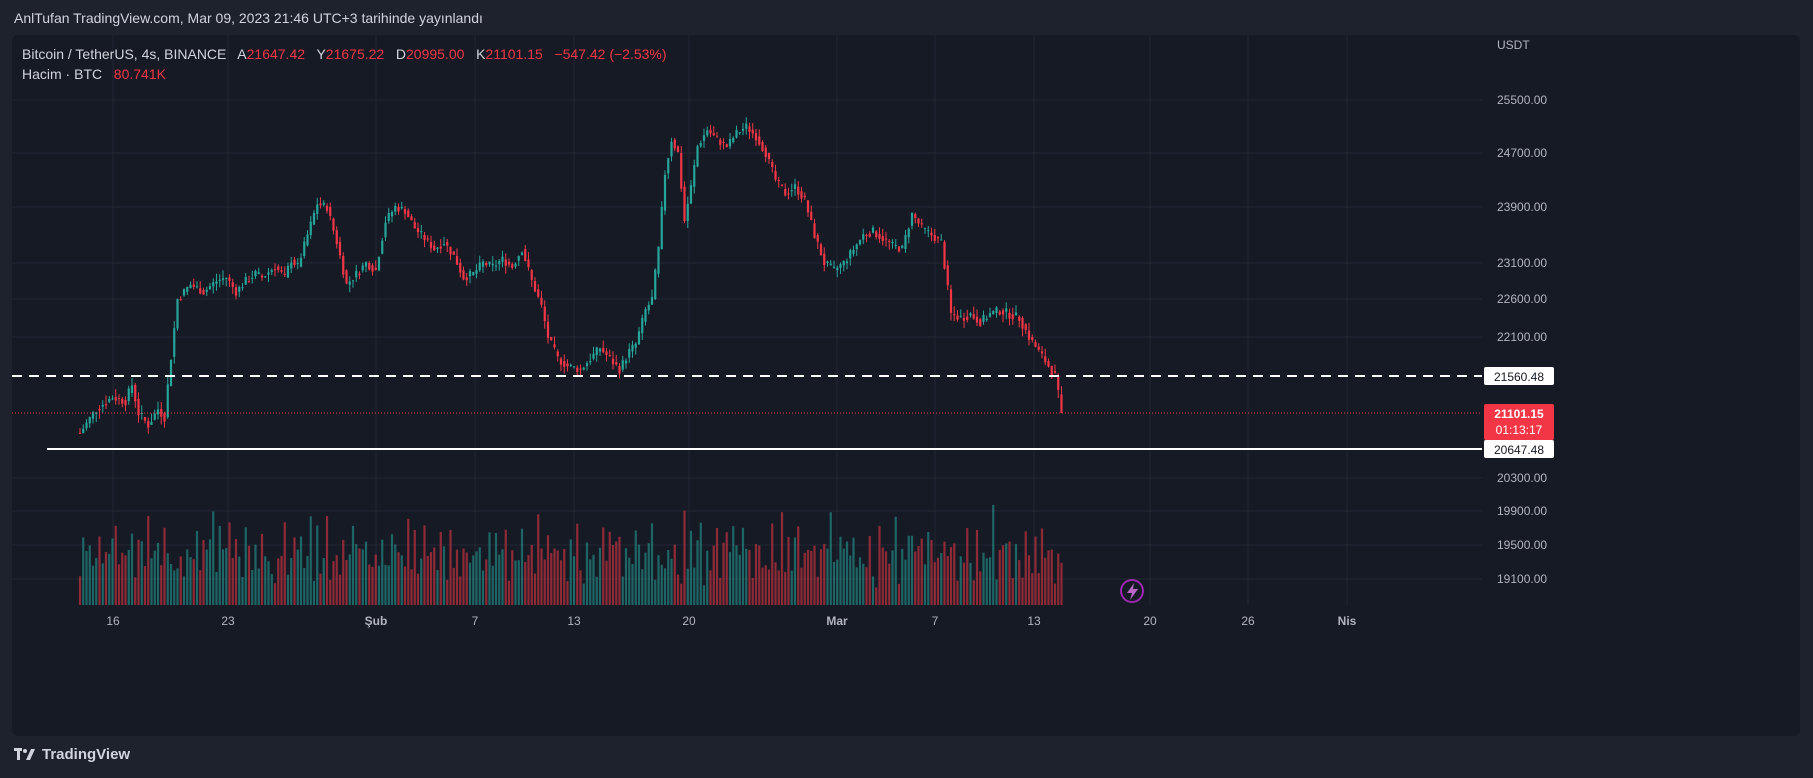 The height and width of the screenshot is (778, 1813). Describe the element at coordinates (731, 621) in the screenshot. I see `time-axis: 16 23 Şub 7 13 20 Mar 7 13 20 26 Nis` at that location.